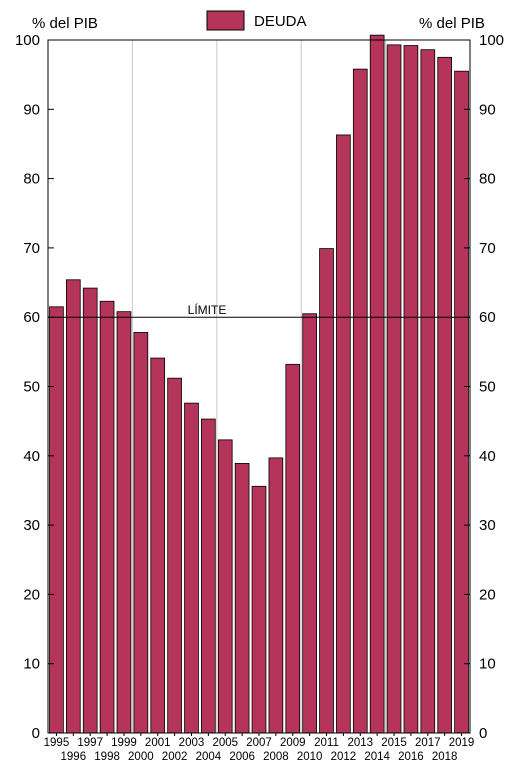  What do you see at coordinates (73, 506) in the screenshot?
I see `bar-1996` at bounding box center [73, 506].